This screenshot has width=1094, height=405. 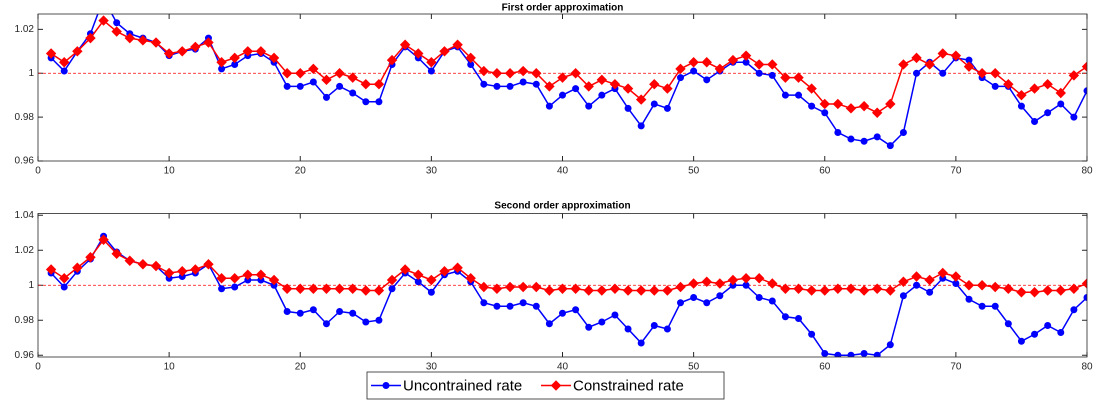 What do you see at coordinates (386, 385) in the screenshot?
I see `legend-marker` at bounding box center [386, 385].